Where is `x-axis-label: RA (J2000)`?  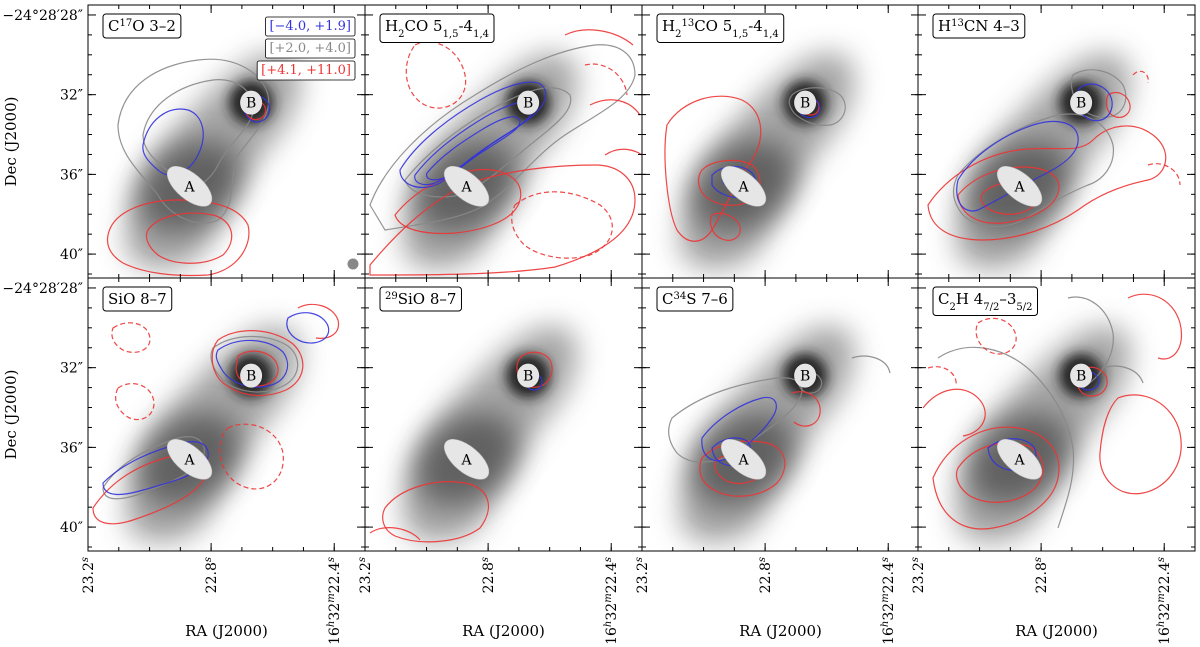
x-axis-label: RA (J2000) is located at coordinates (226, 631).